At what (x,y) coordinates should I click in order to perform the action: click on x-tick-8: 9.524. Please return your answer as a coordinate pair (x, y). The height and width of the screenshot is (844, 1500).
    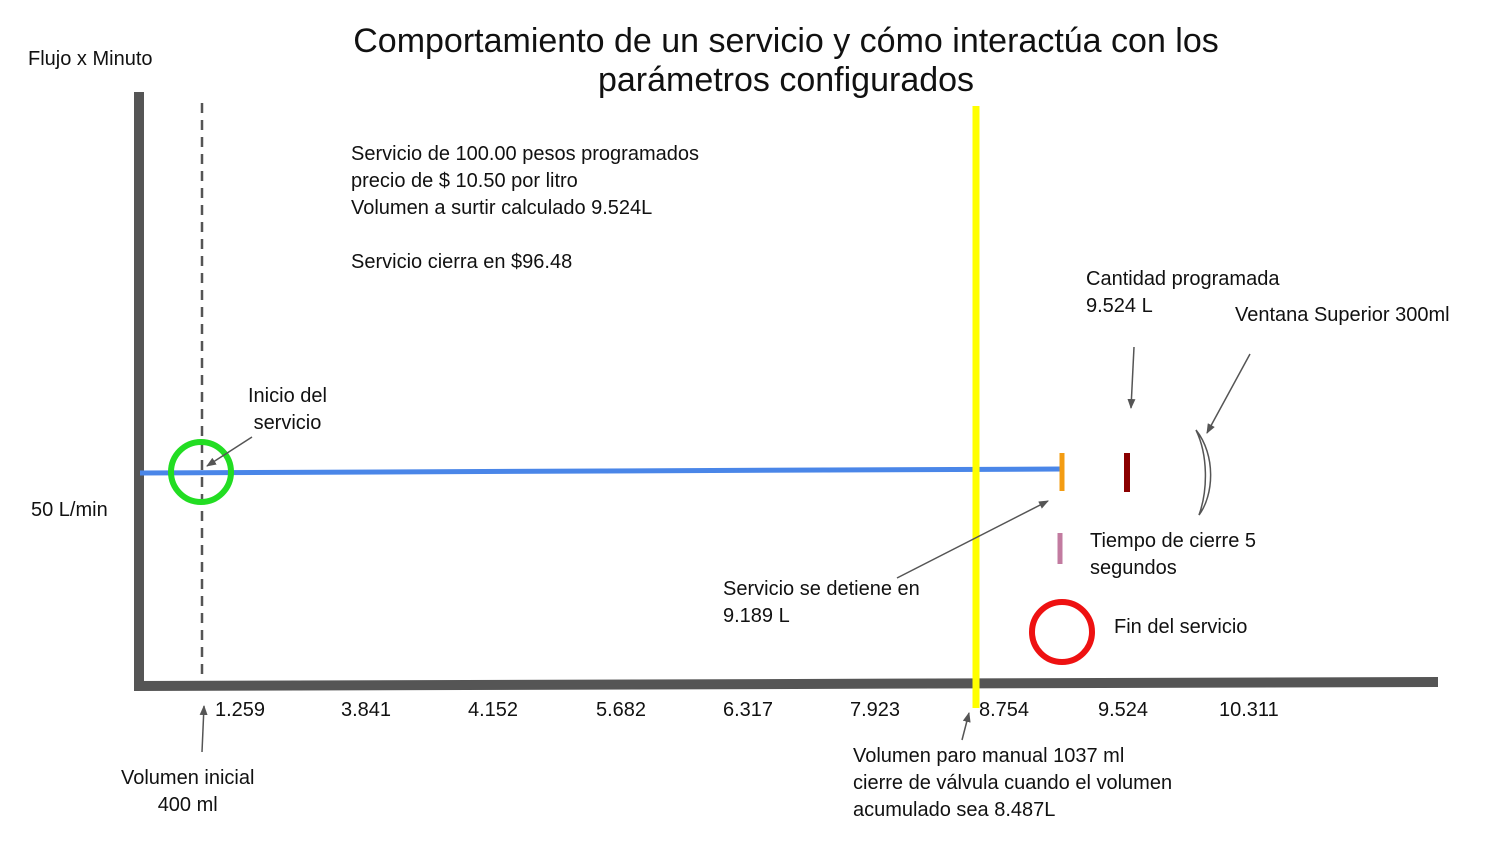
    Looking at the image, I should click on (1123, 710).